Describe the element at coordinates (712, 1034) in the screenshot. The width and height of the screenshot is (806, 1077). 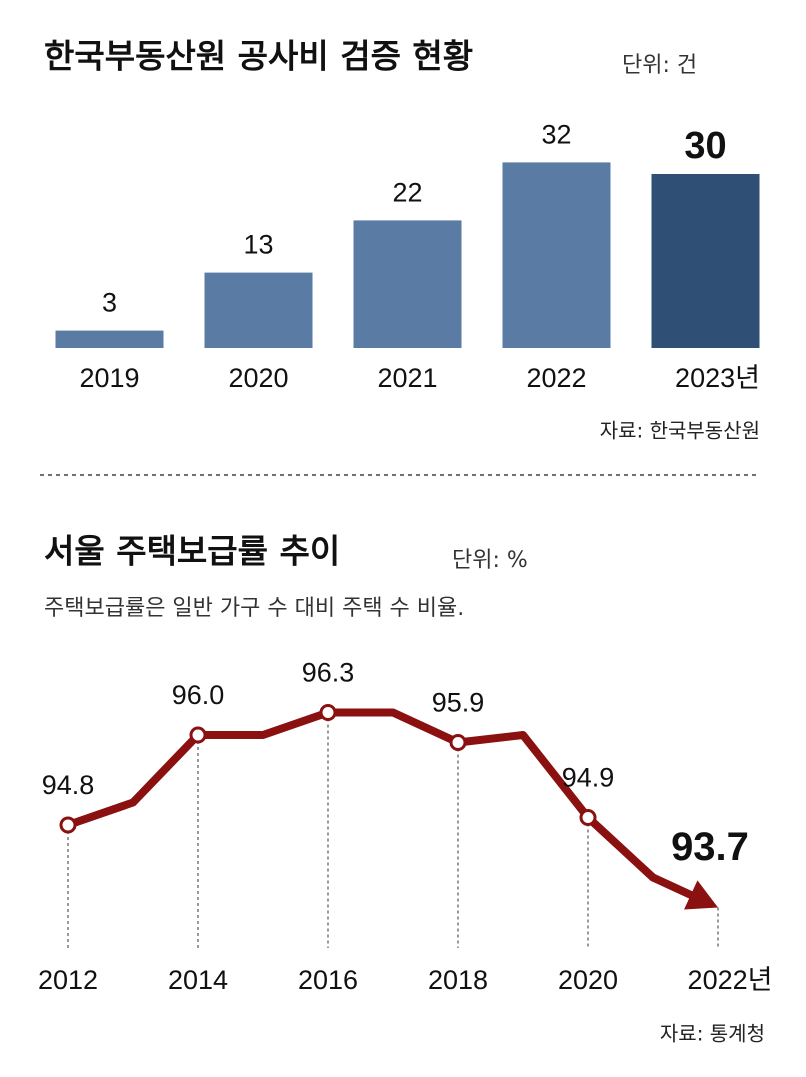
I see `source: 자료: 통계청` at that location.